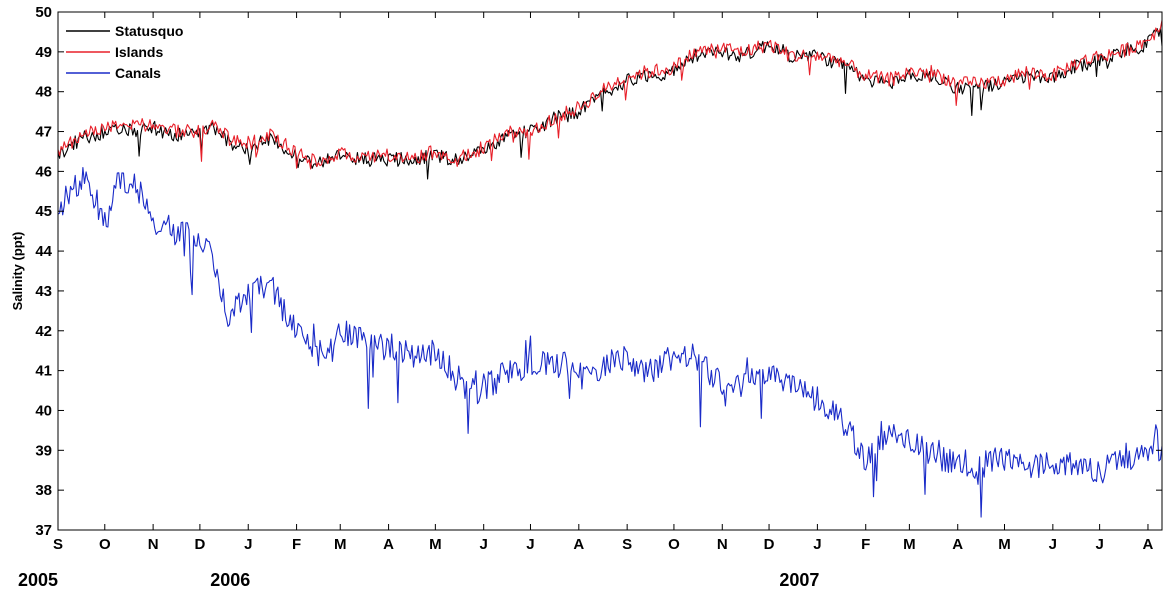 The height and width of the screenshot is (596, 1170). Describe the element at coordinates (43, 251) in the screenshot. I see `y-tick-label: 44` at that location.